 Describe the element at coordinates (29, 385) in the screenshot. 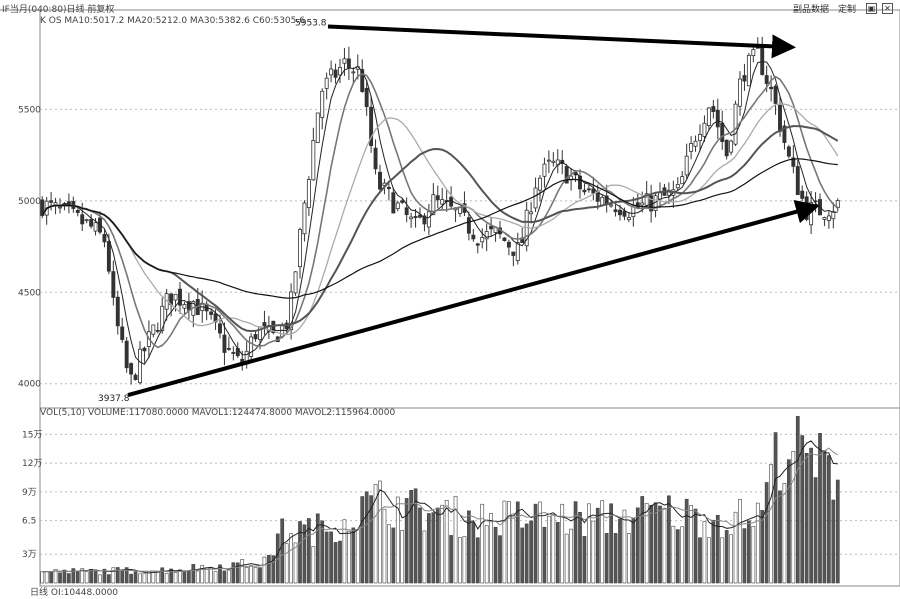

I see `price-tick-label: 4000` at that location.